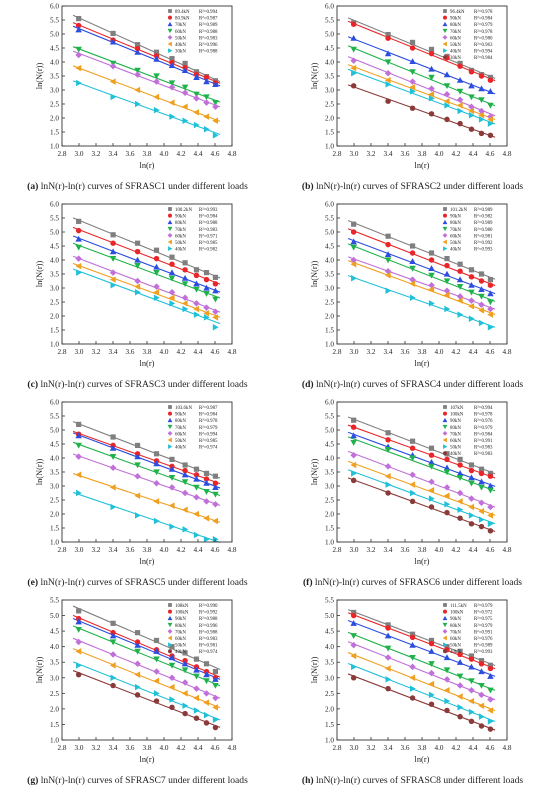 The height and width of the screenshot is (794, 550). Describe the element at coordinates (422, 352) in the screenshot. I see `x-tick-label: 3.8` at that location.